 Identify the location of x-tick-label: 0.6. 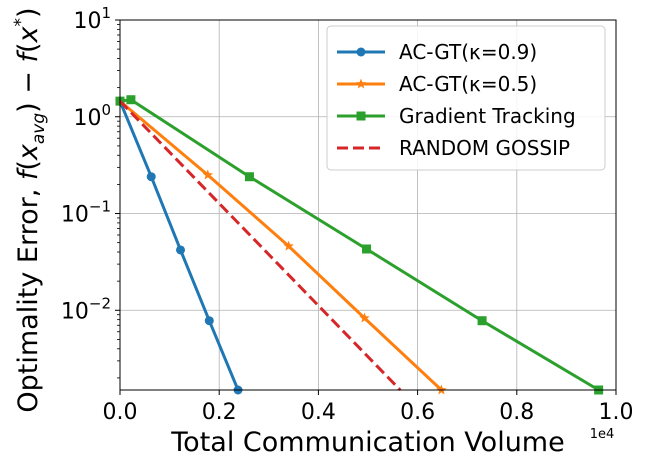
(417, 412).